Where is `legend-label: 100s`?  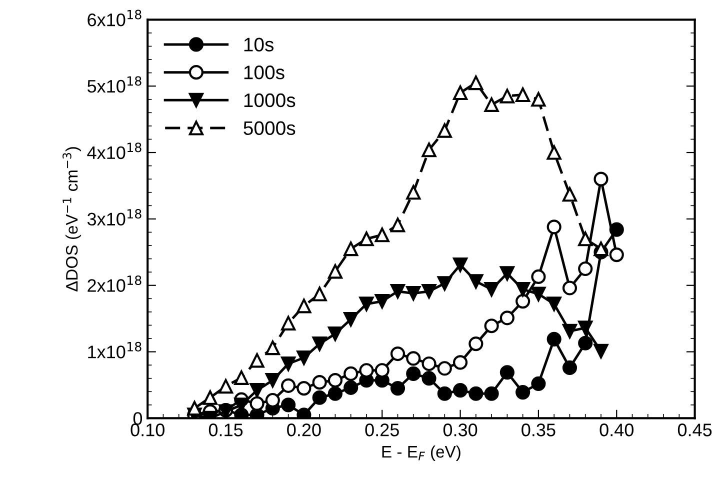
legend-label: 100s is located at coordinates (264, 73).